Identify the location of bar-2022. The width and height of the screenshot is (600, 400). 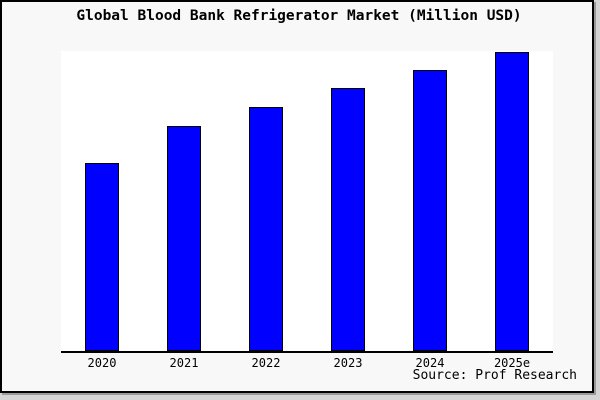
(266, 229).